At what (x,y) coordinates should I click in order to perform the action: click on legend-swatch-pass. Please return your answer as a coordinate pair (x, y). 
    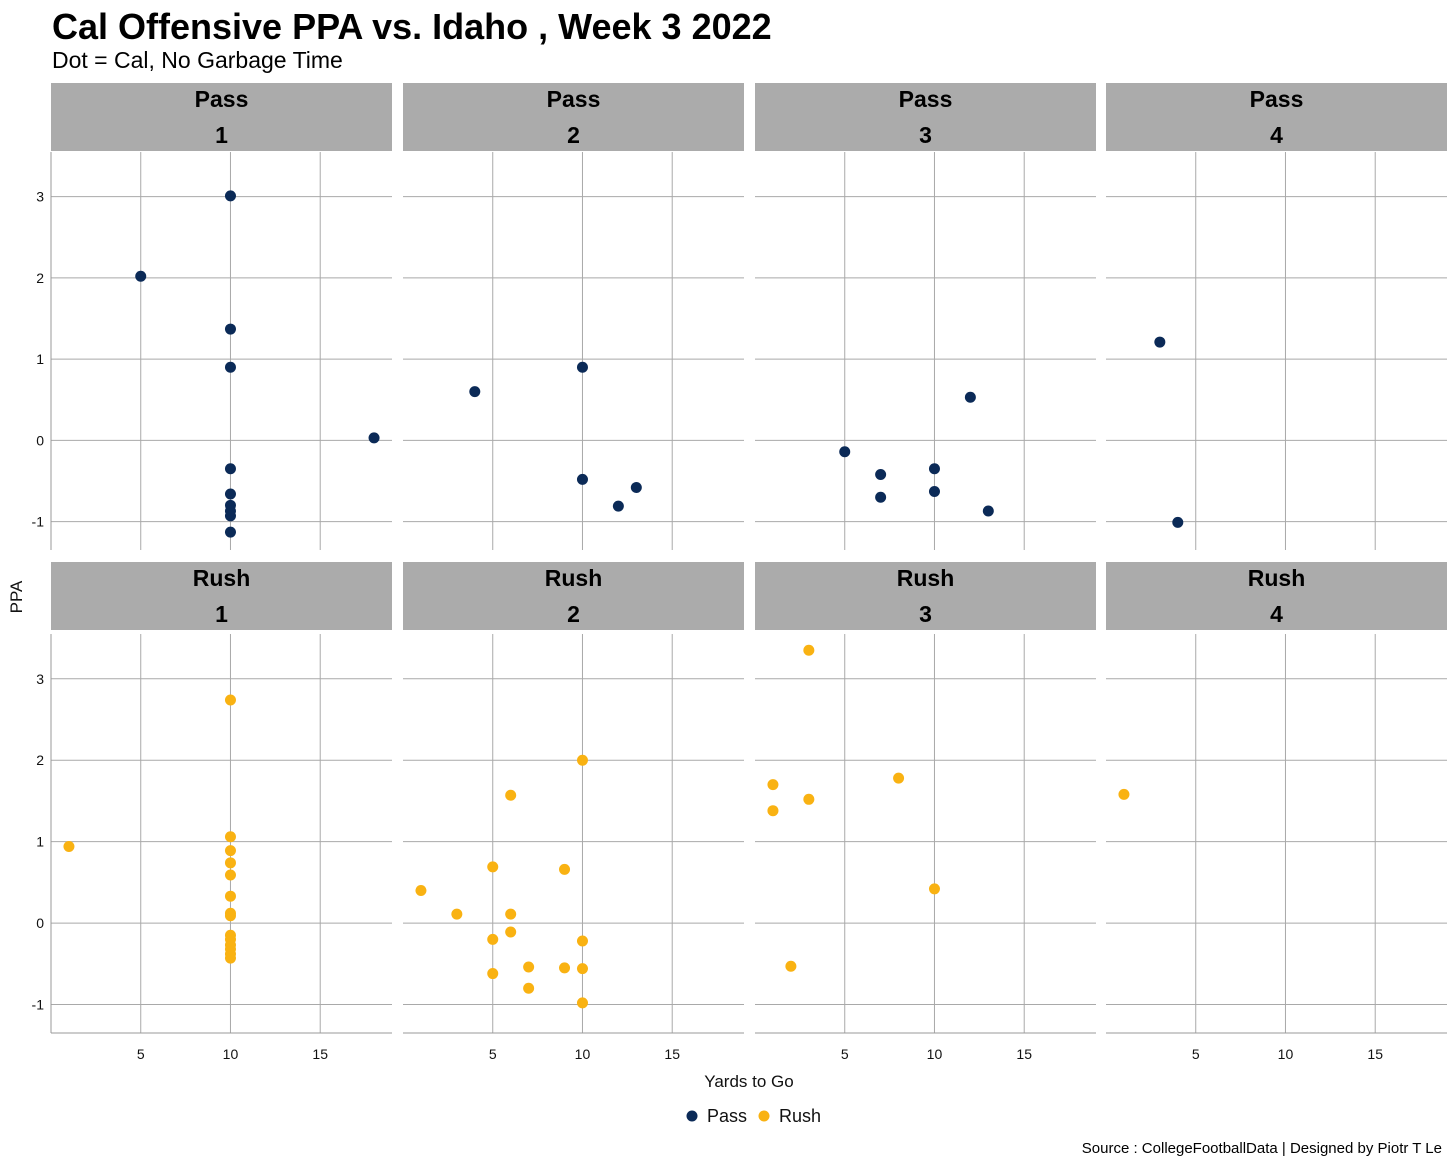
    Looking at the image, I should click on (692, 1116).